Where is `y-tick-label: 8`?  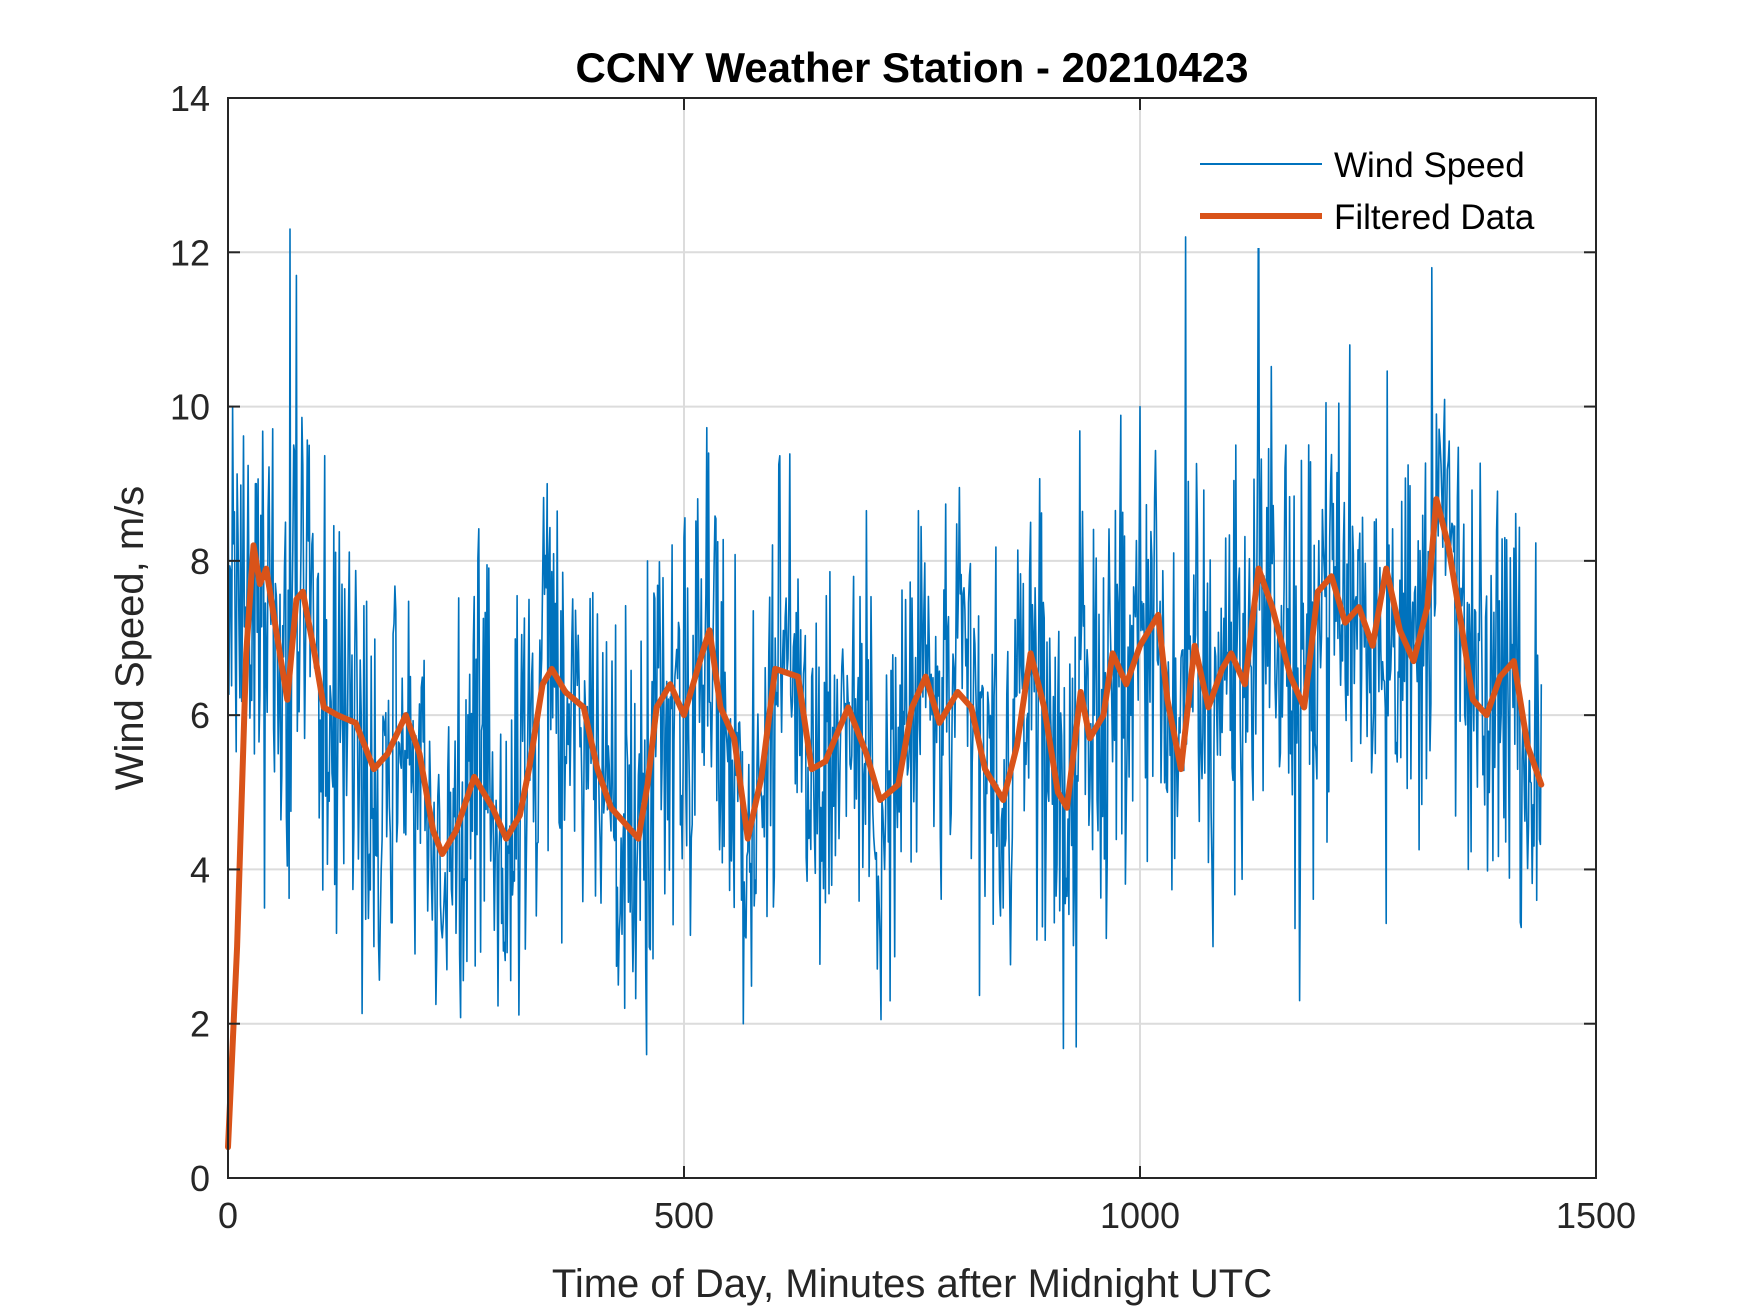 y-tick-label: 8 is located at coordinates (200, 561).